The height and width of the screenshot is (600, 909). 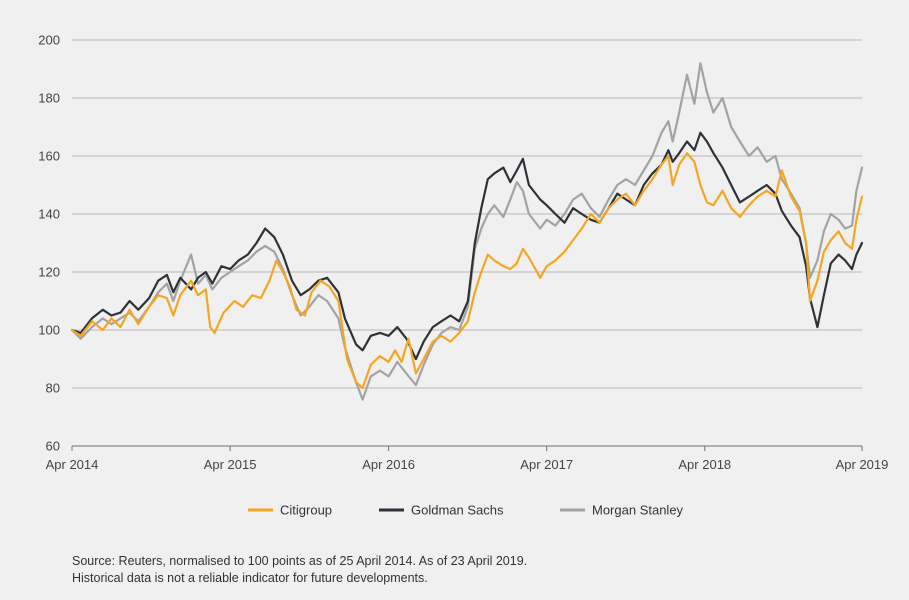 What do you see at coordinates (49, 156) in the screenshot?
I see `y-tick-label-160: 160` at bounding box center [49, 156].